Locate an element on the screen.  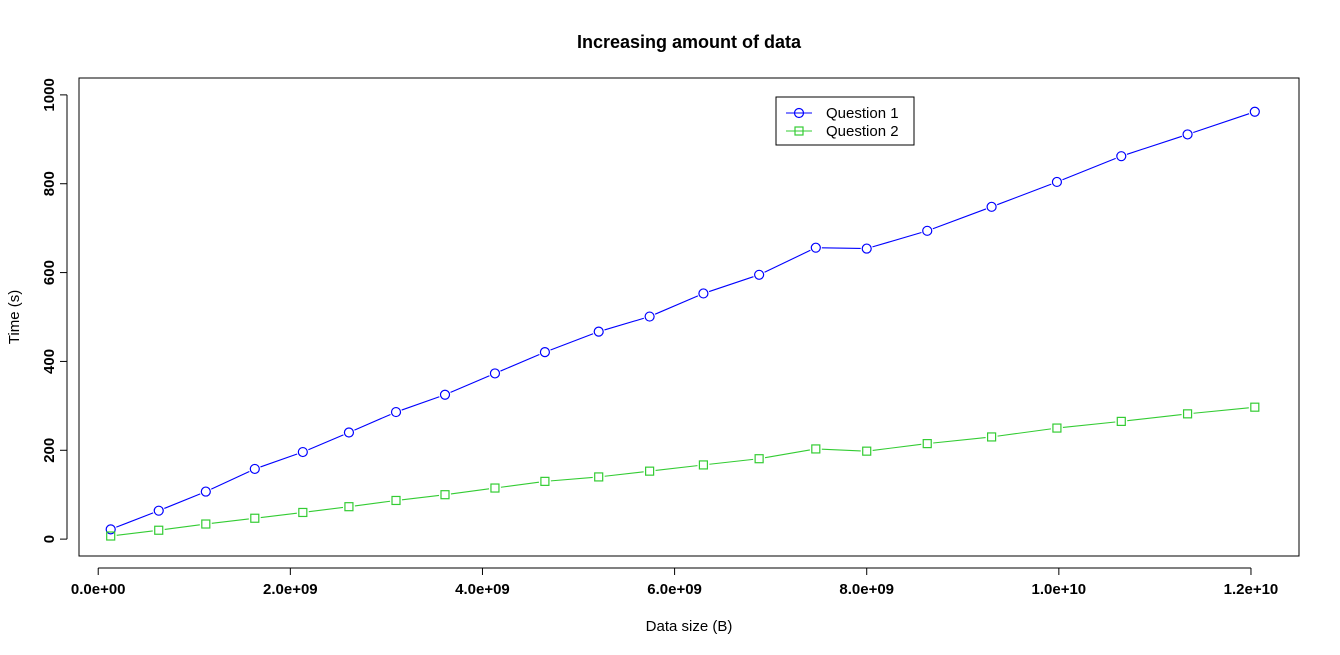
legend-entry: Question 2 is located at coordinates (862, 131).